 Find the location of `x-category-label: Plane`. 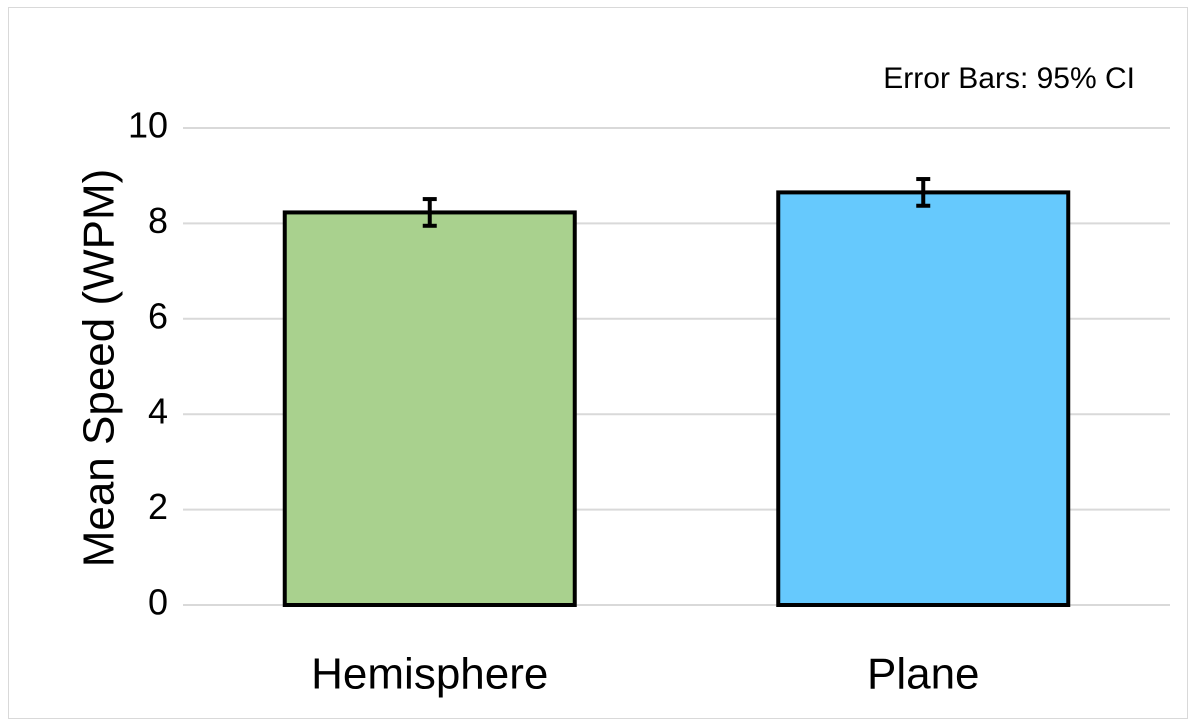

x-category-label: Plane is located at coordinates (923, 674).